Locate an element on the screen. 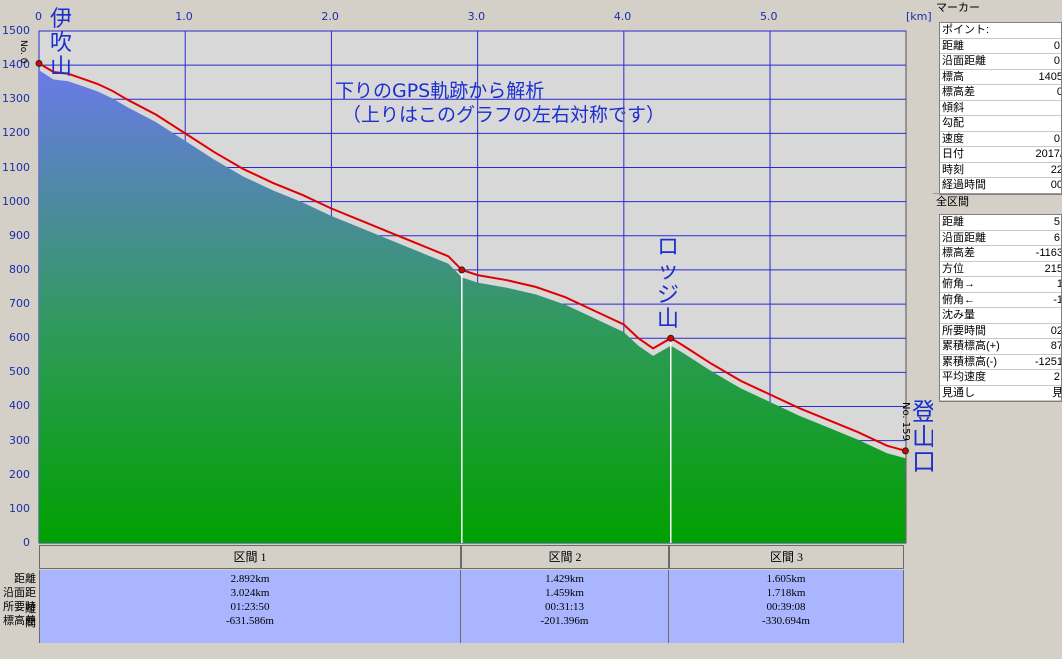 Image resolution: width=1062 pixels, height=659 pixels. marker-label: 標高差 is located at coordinates (958, 92).